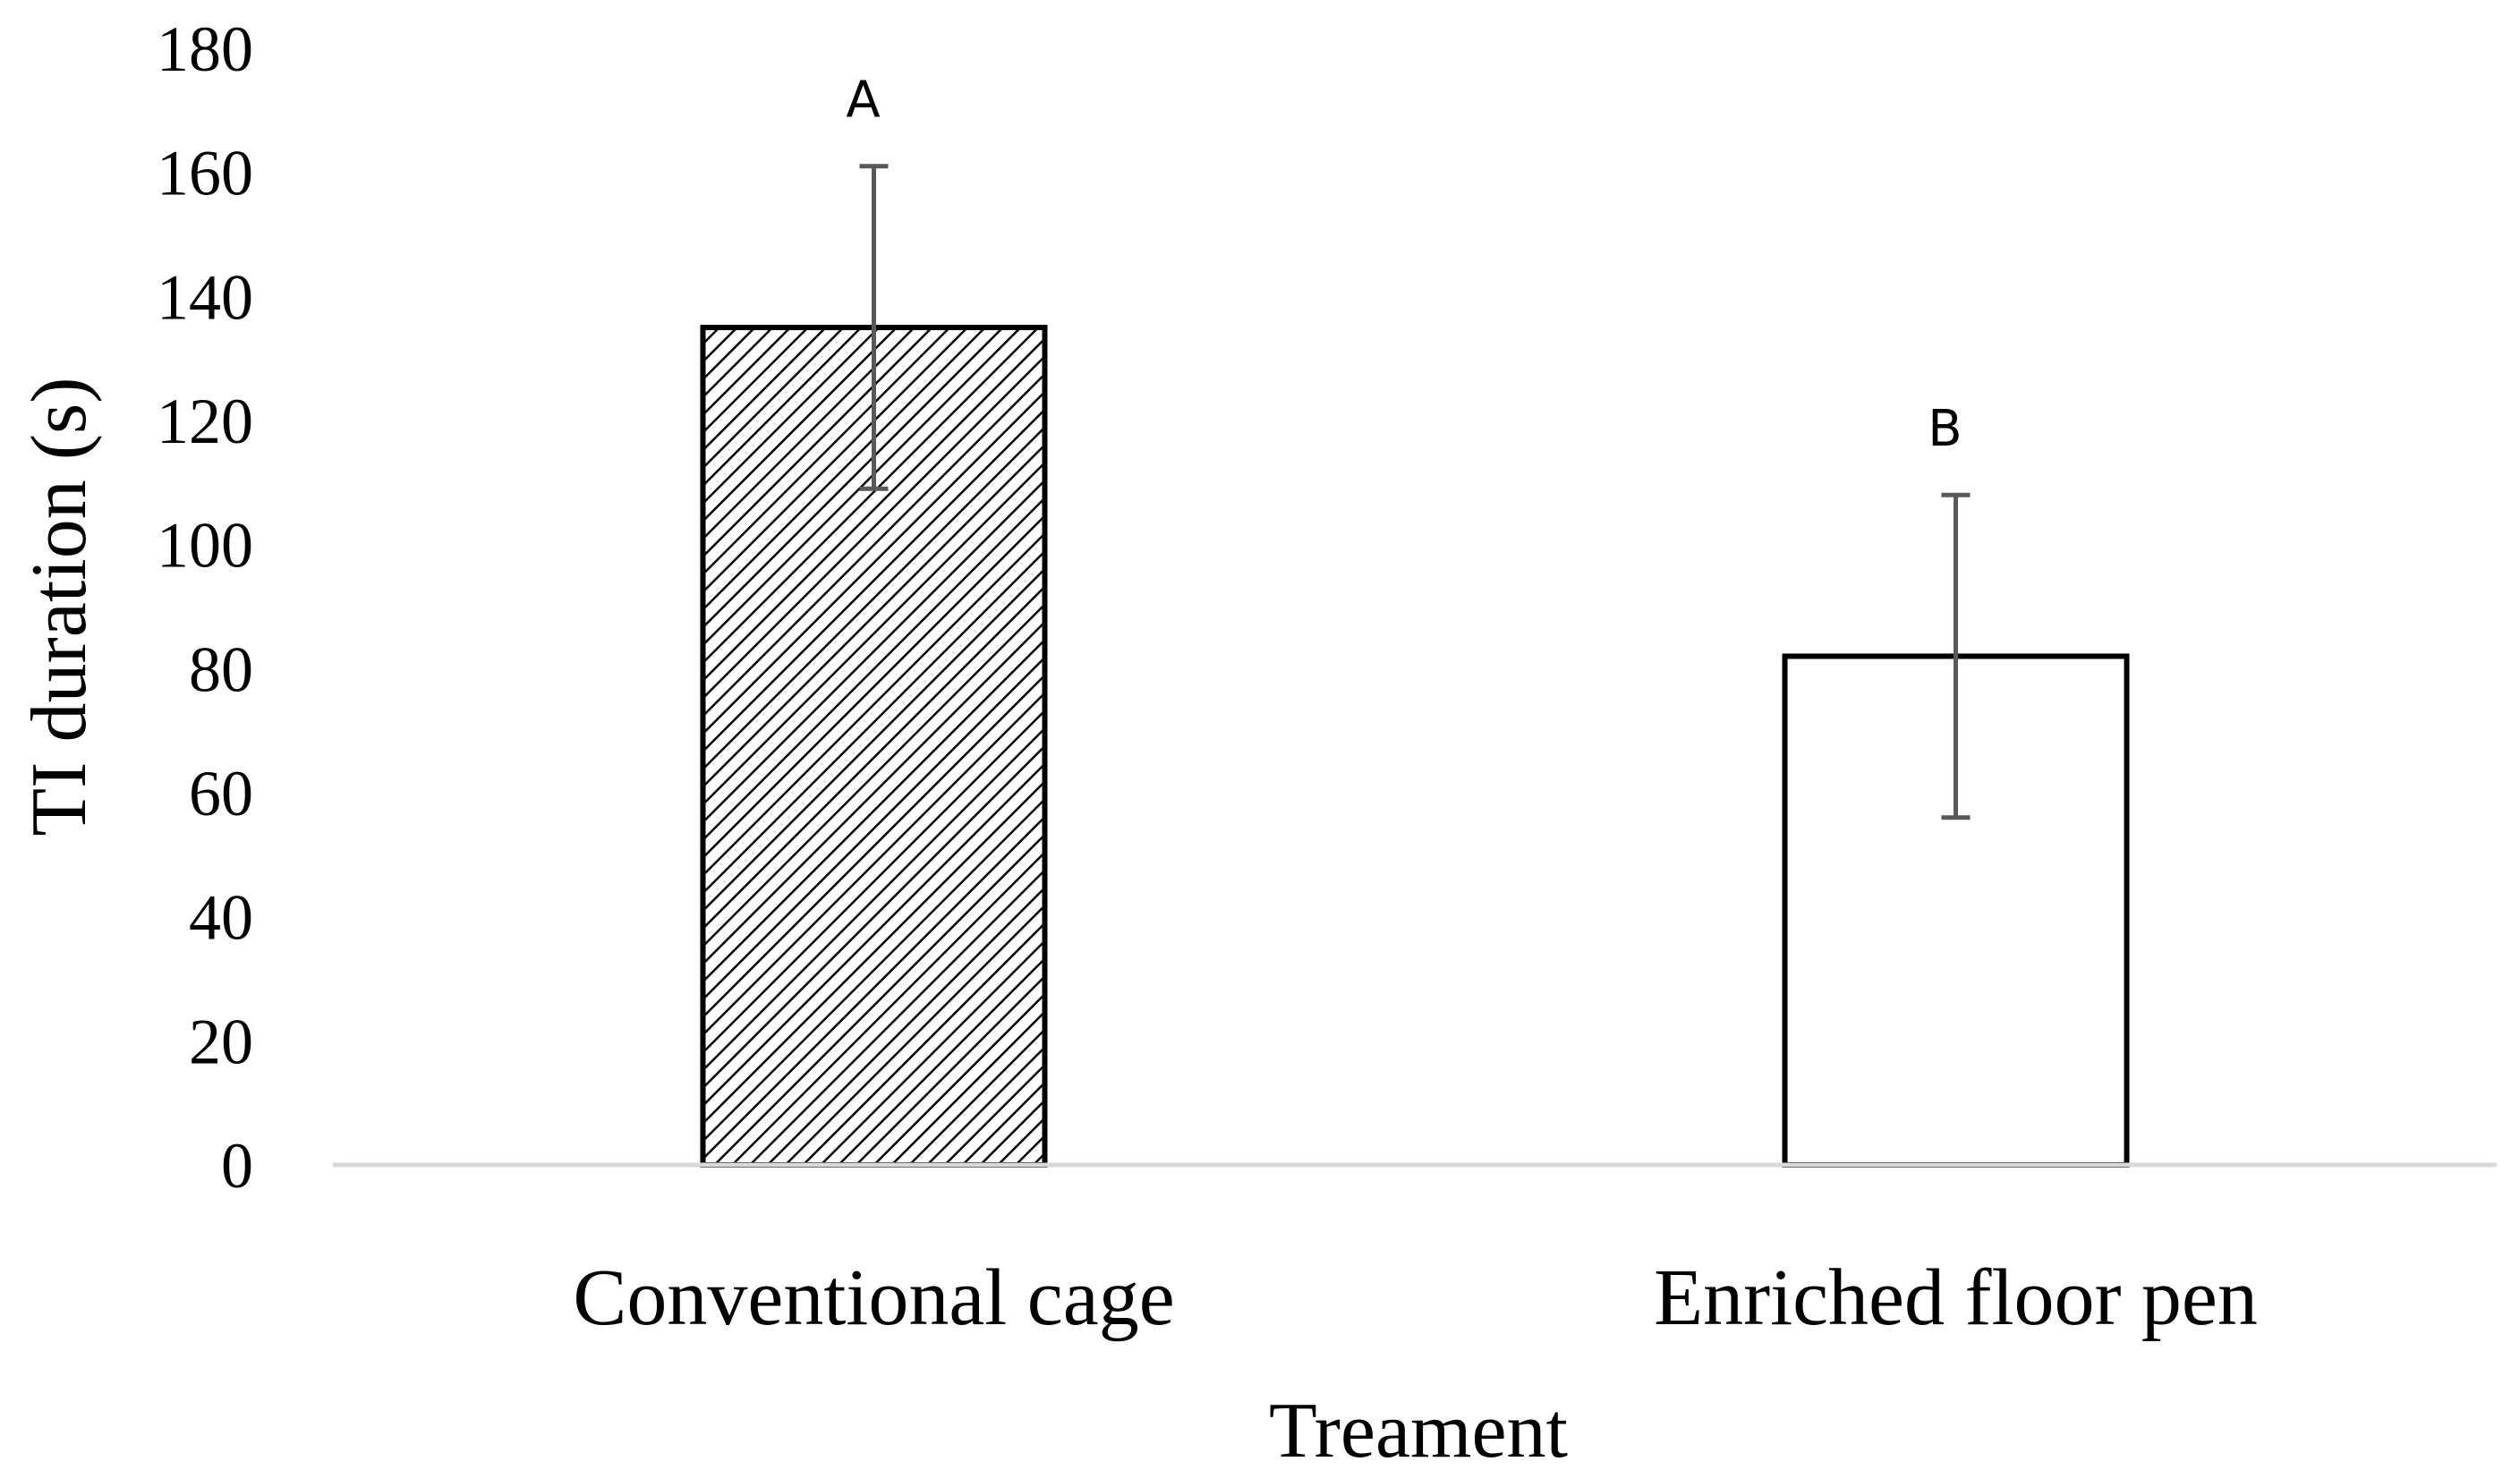  Describe the element at coordinates (221, 793) in the screenshot. I see `y-tick-label: 60` at that location.